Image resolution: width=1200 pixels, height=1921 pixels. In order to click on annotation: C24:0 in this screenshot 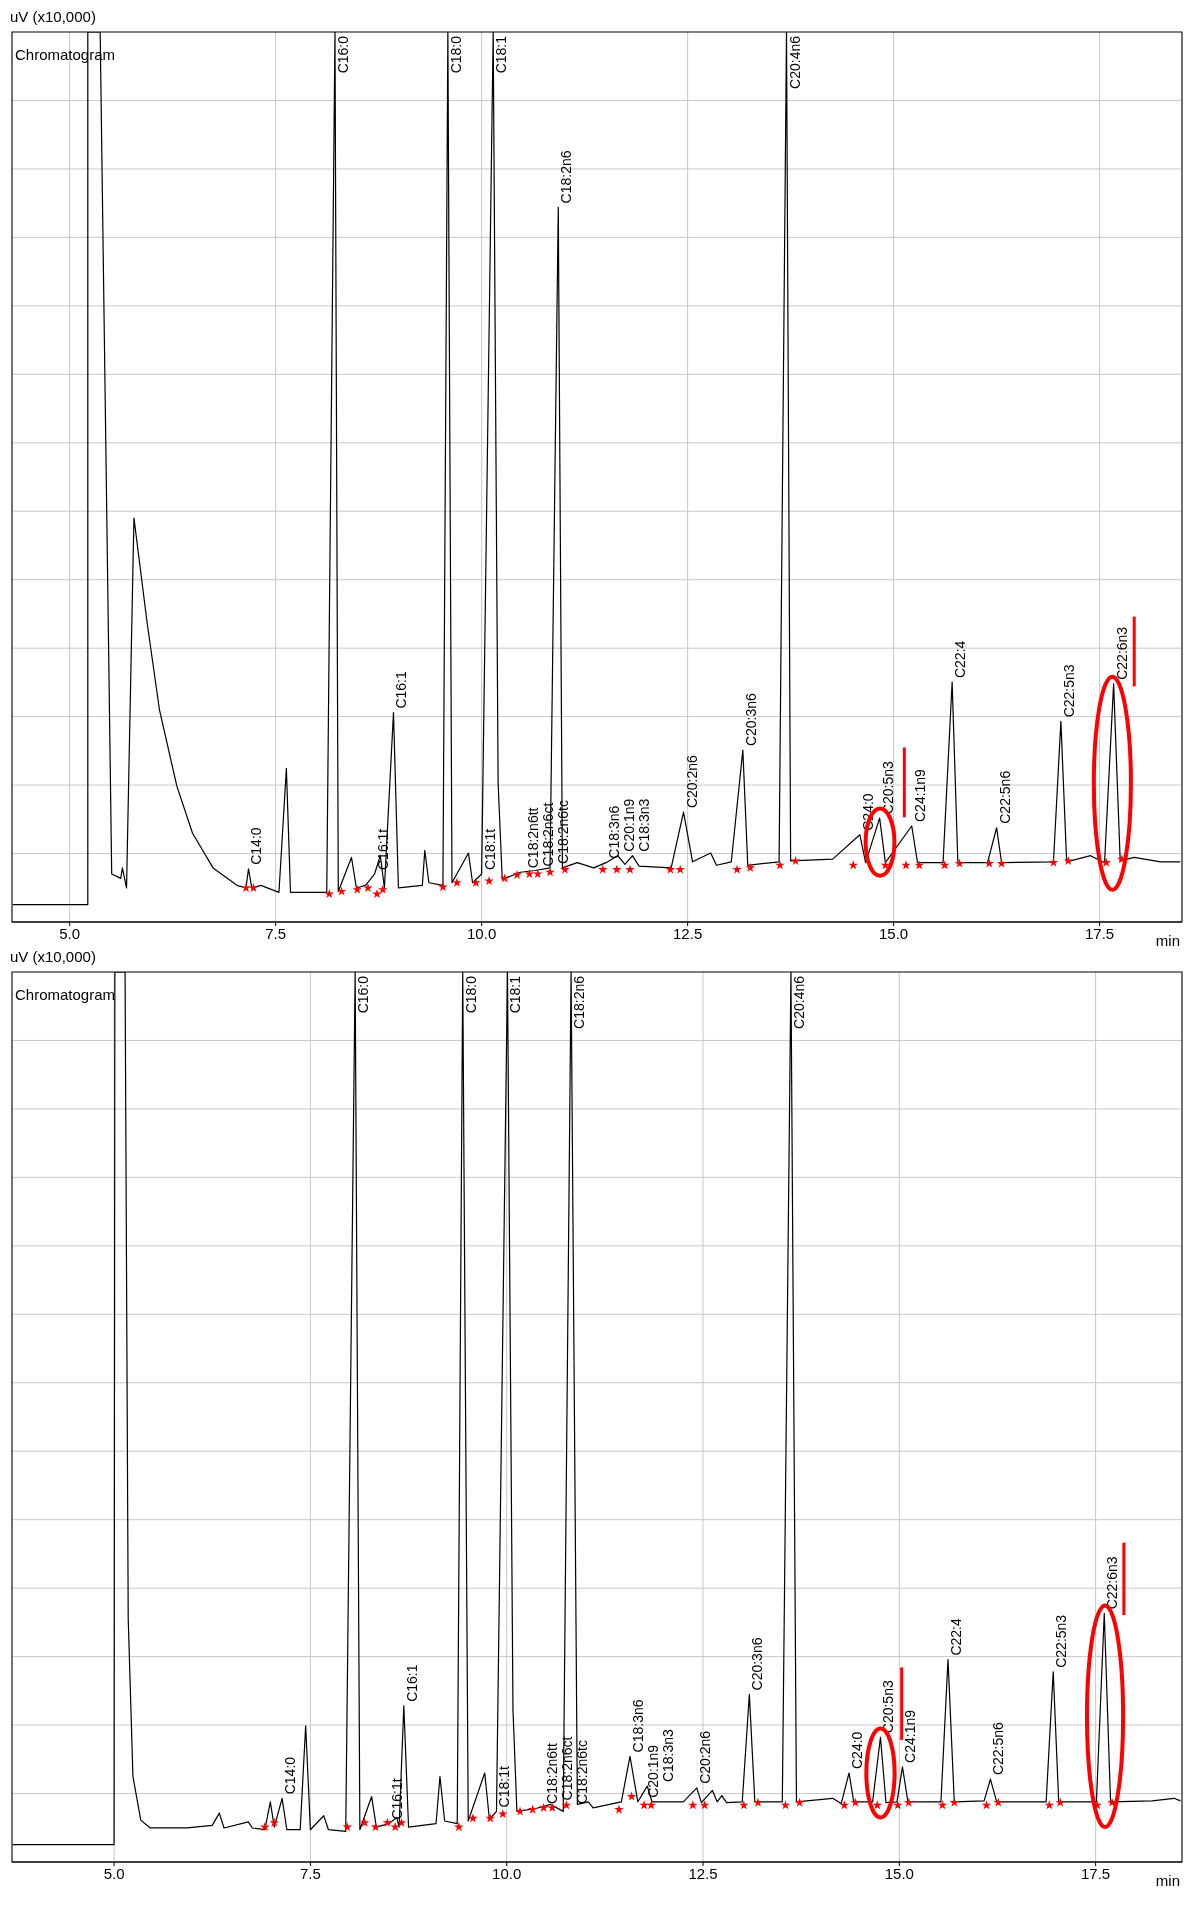, I will do `click(857, 1750)`.